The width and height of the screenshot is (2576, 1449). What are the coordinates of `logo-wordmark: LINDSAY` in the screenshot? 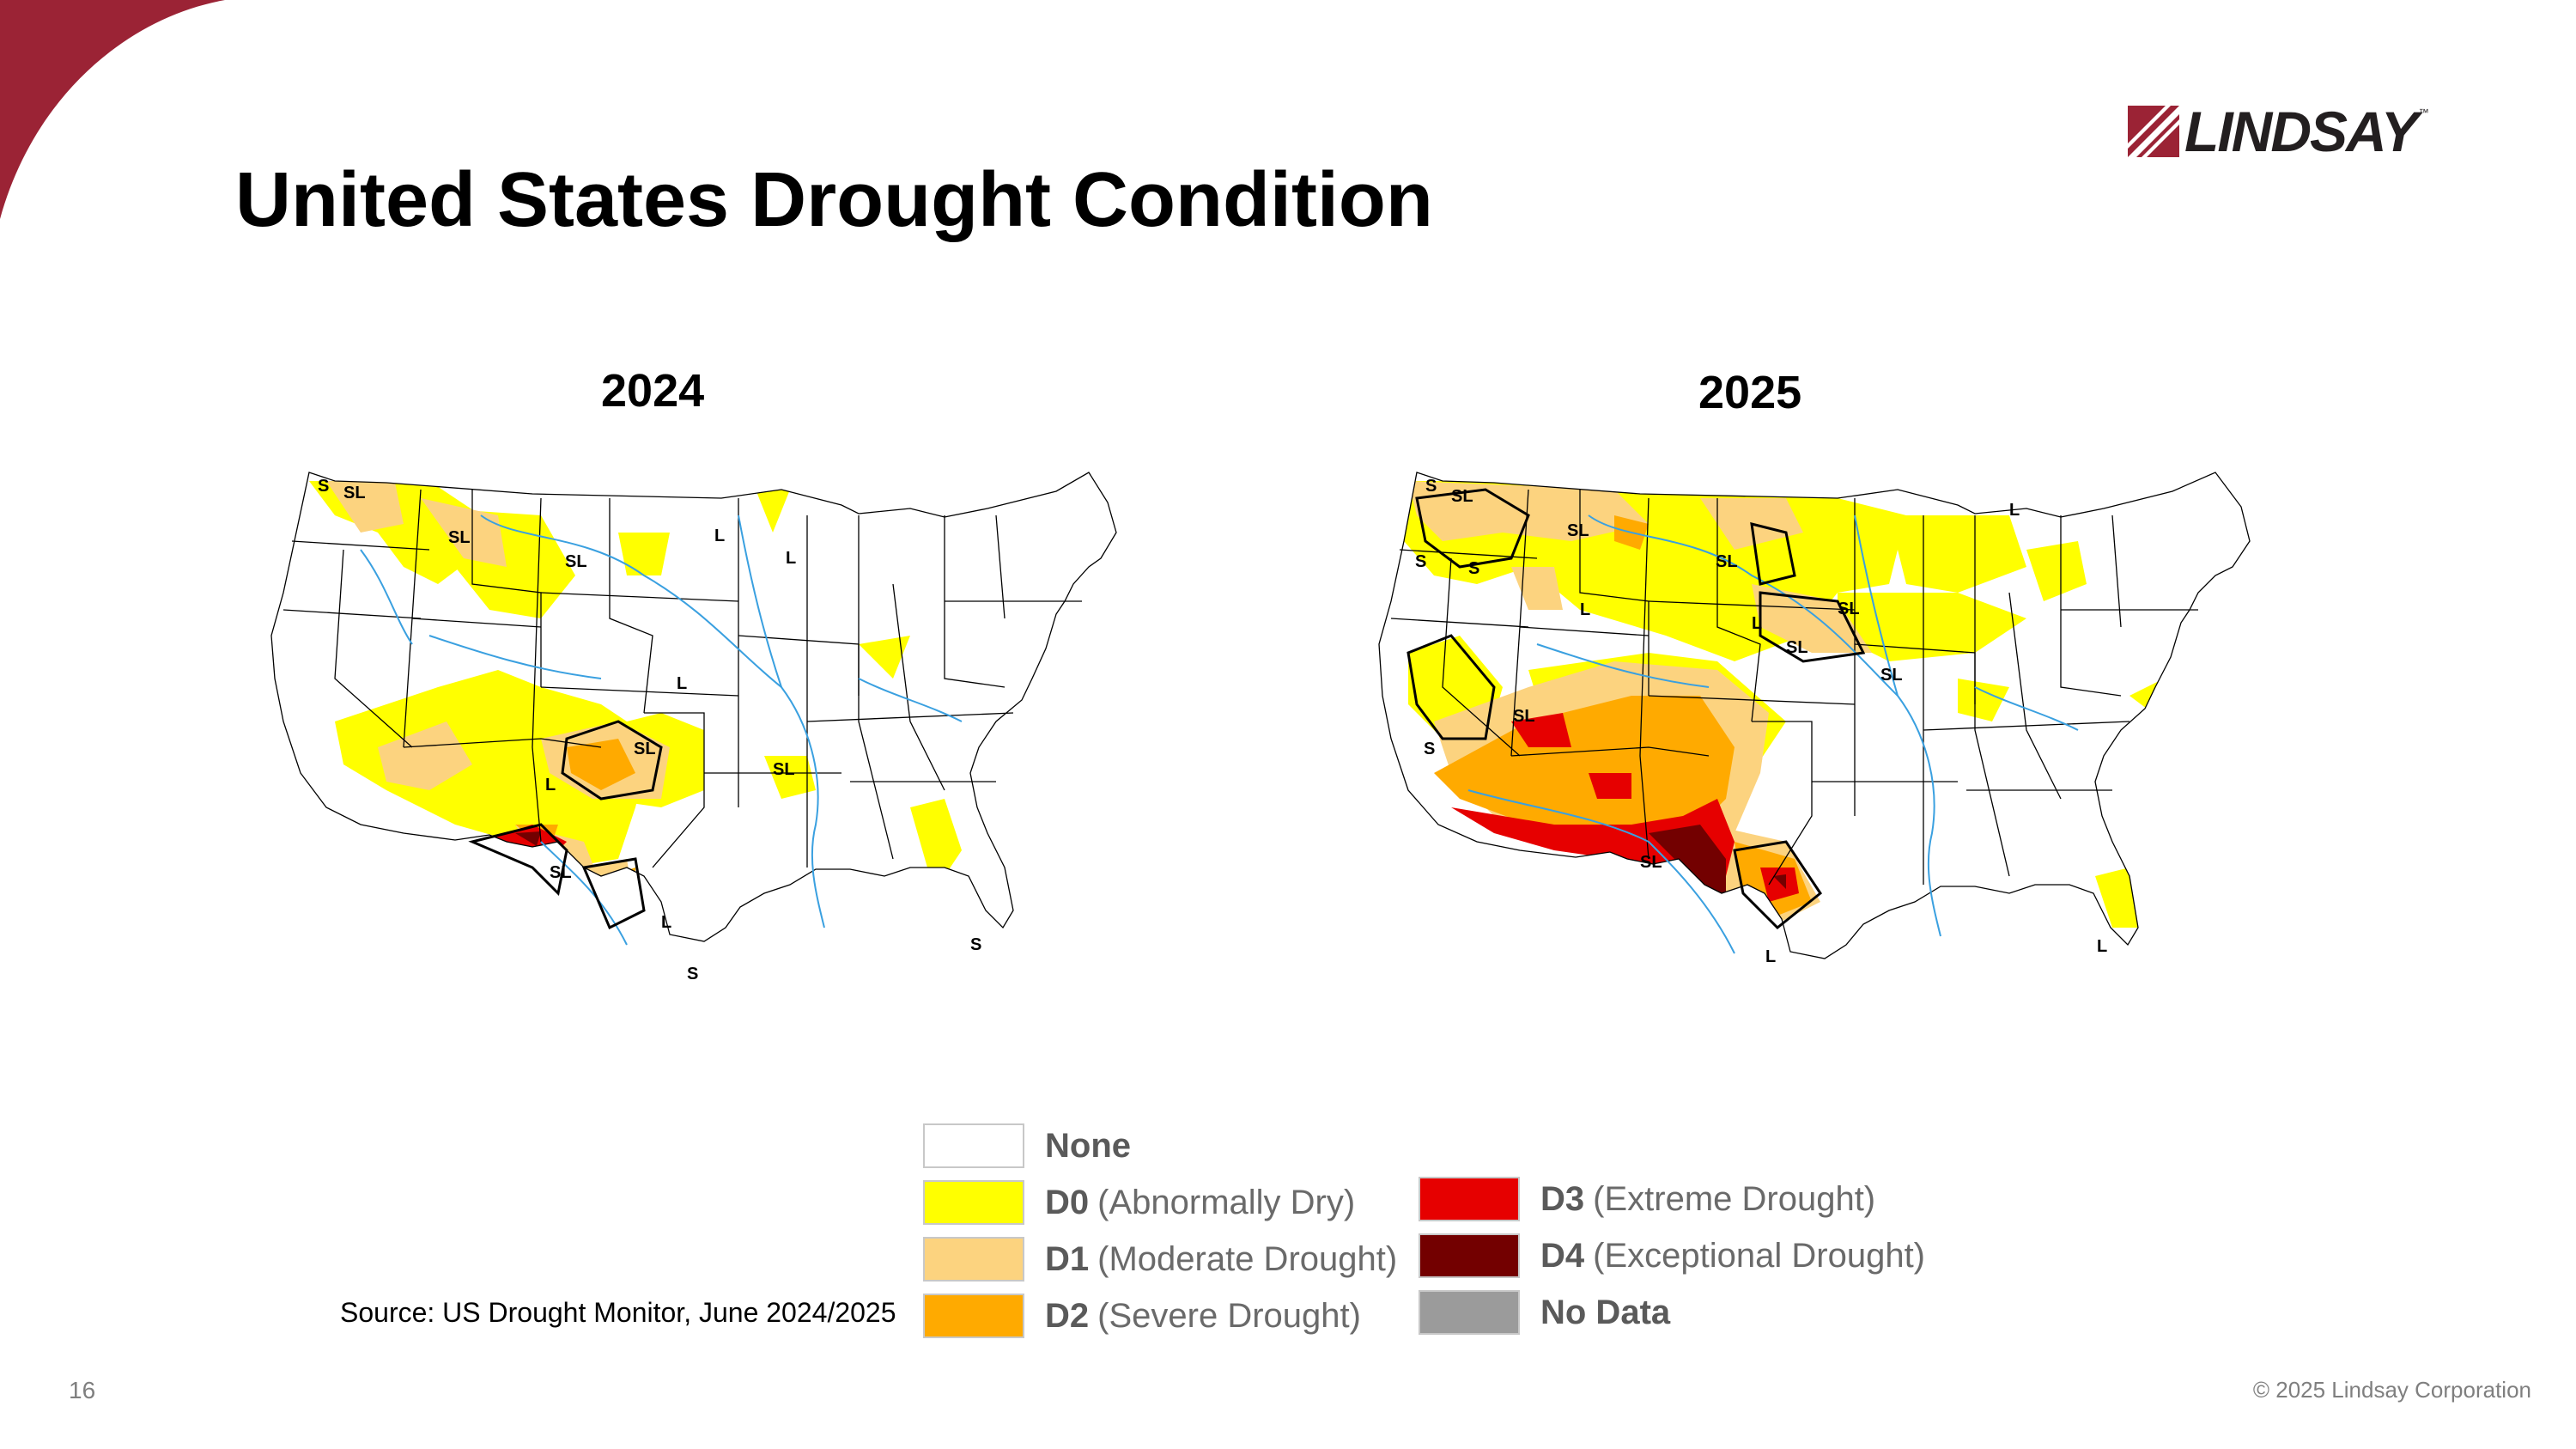 It's located at (2302, 131).